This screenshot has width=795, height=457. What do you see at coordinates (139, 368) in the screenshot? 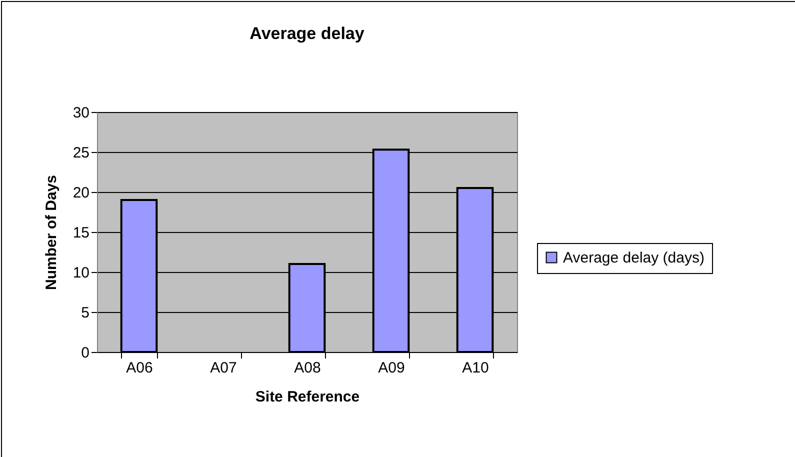
I see `x-tick-label: A06` at bounding box center [139, 368].